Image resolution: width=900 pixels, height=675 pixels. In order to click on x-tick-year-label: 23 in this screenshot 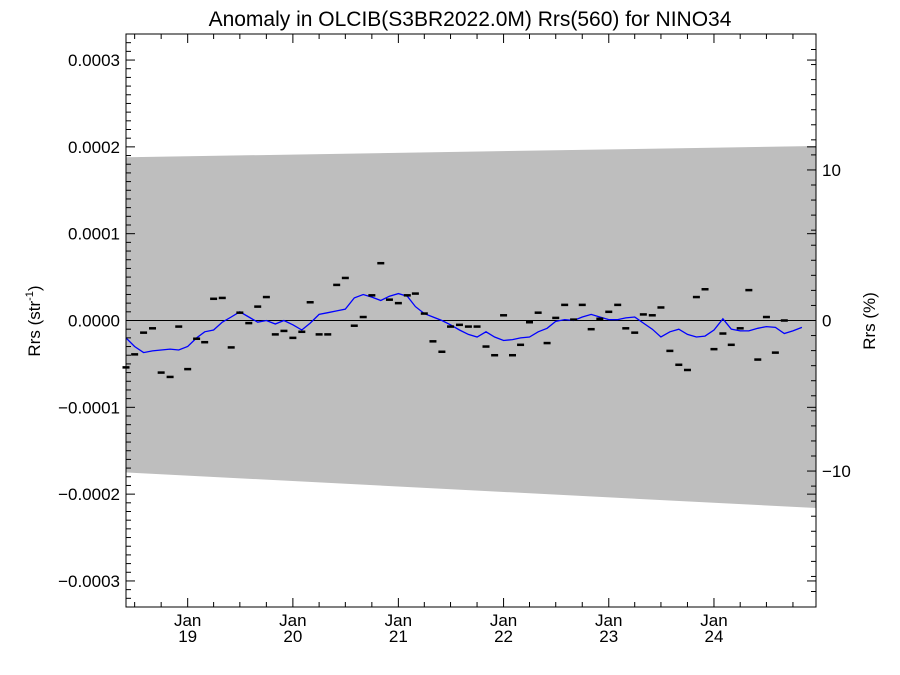, I will do `click(608, 636)`.